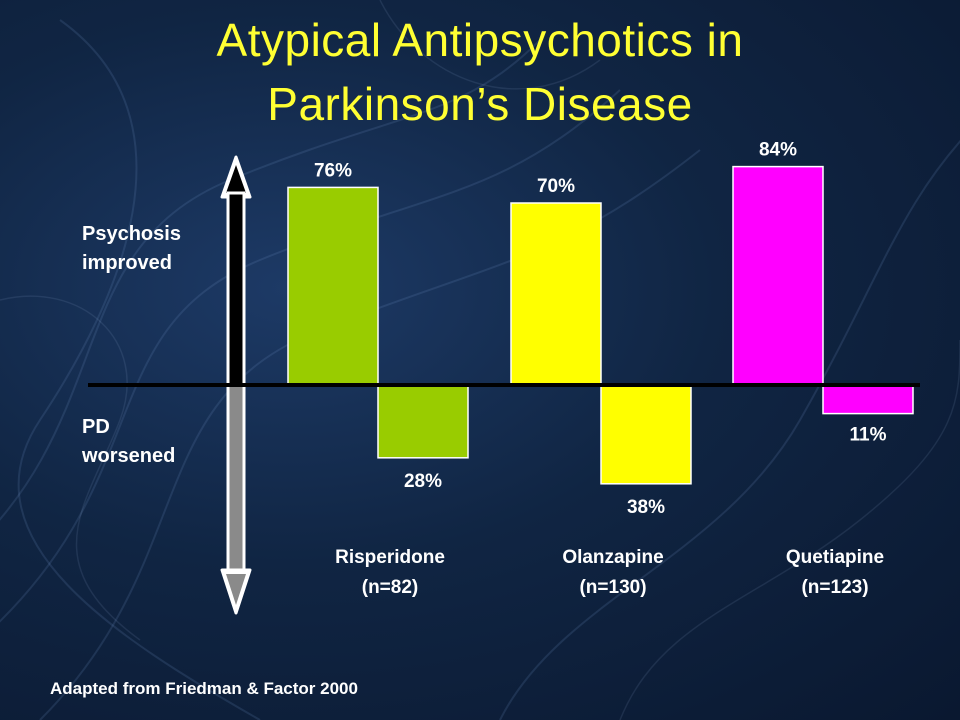 This screenshot has width=960, height=720. What do you see at coordinates (204, 688) in the screenshot?
I see `source-citation: Adapted from Friedman & Factor 2000` at bounding box center [204, 688].